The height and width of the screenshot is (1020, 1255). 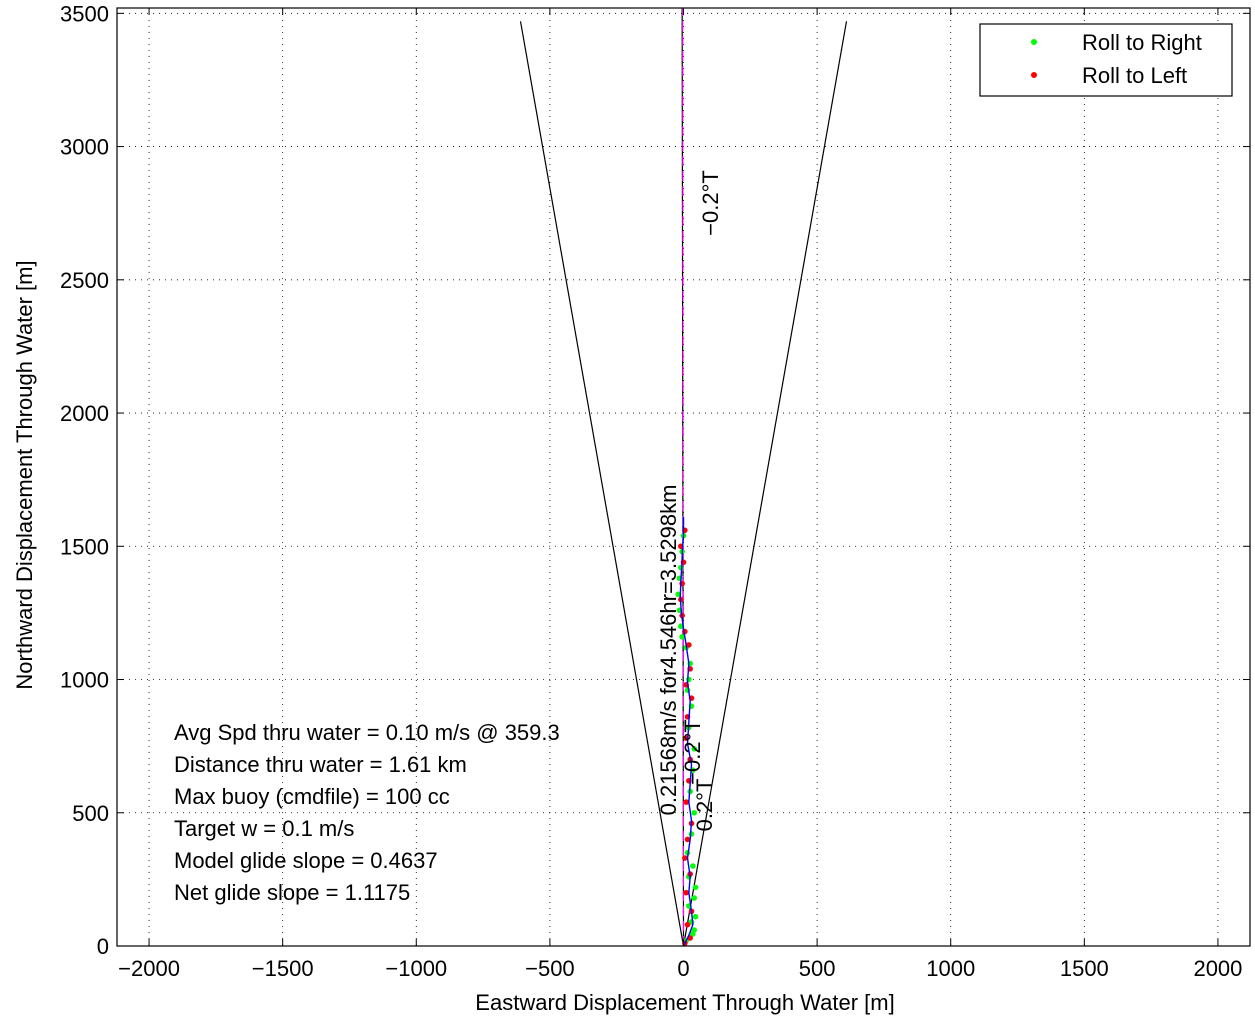 What do you see at coordinates (950, 968) in the screenshot?
I see `x-tick-label: 1000` at bounding box center [950, 968].